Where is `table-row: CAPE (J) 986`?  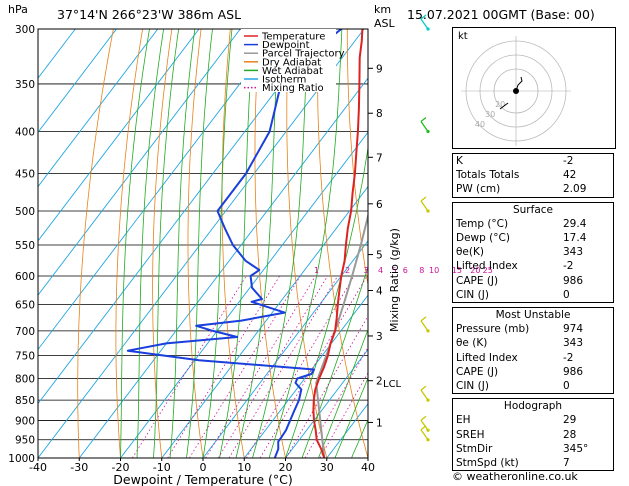 table-row: CAPE (J) 986 is located at coordinates (533, 372).